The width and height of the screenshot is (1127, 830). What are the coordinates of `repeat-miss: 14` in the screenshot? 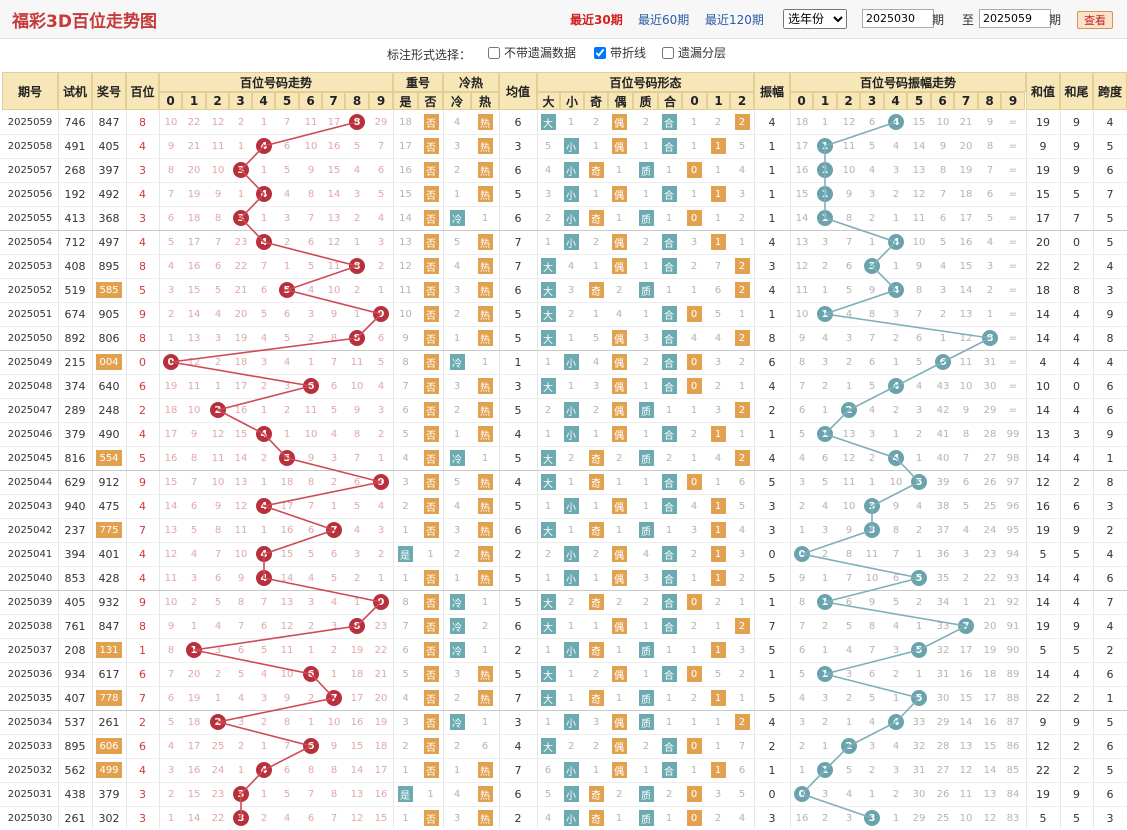 It's located at (405, 218).